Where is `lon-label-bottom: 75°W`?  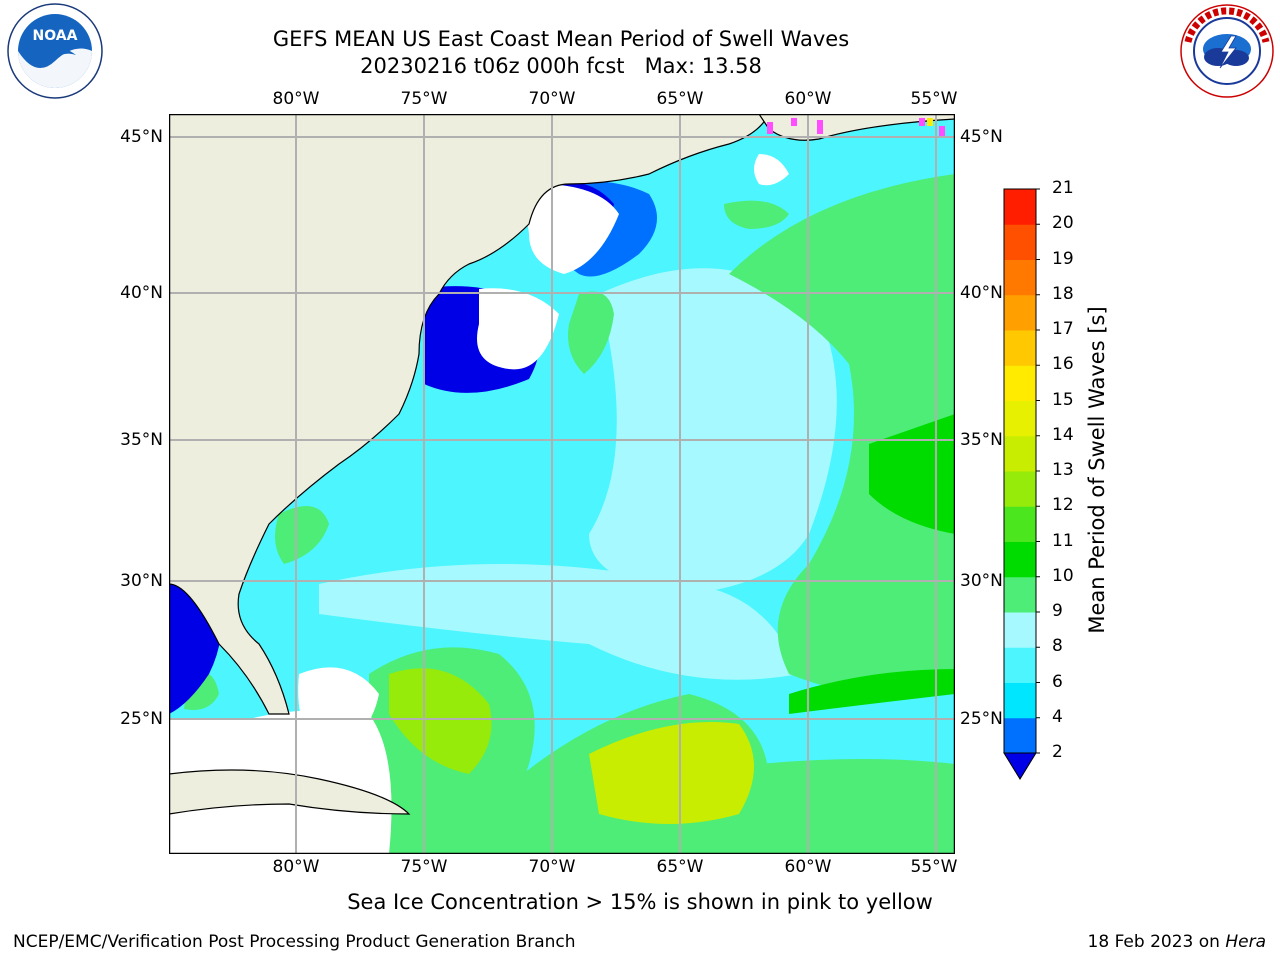 lon-label-bottom: 75°W is located at coordinates (424, 867).